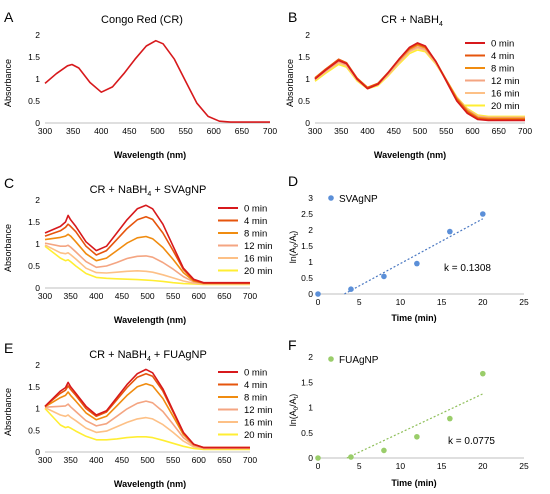 This screenshot has width=550, height=494. What do you see at coordinates (472, 131) in the screenshot?
I see `panel-b-x-tick-label: 600` at bounding box center [472, 131].